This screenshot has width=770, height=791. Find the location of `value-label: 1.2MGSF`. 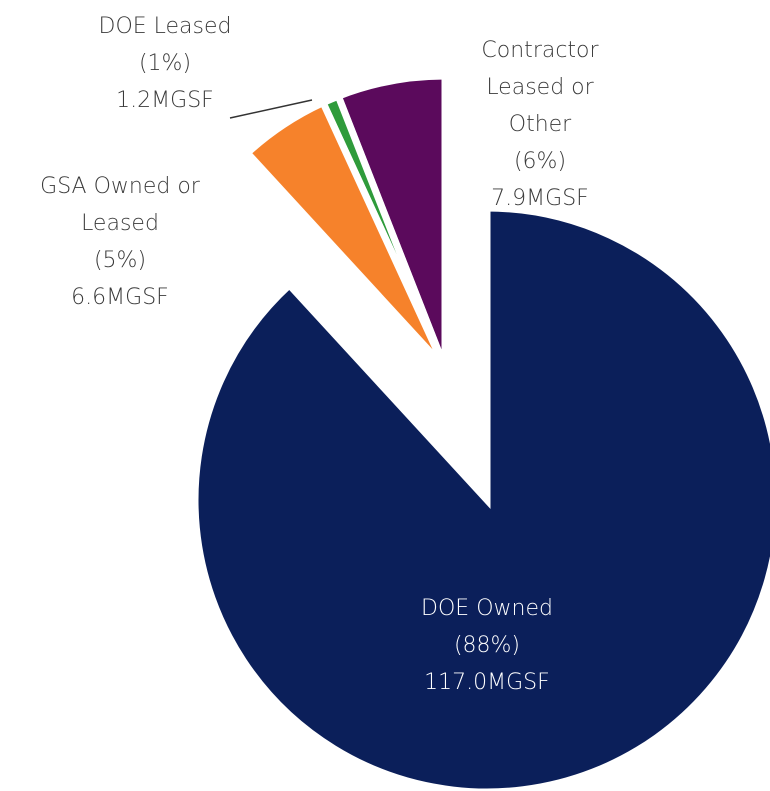

value-label: 1.2MGSF is located at coordinates (165, 100).